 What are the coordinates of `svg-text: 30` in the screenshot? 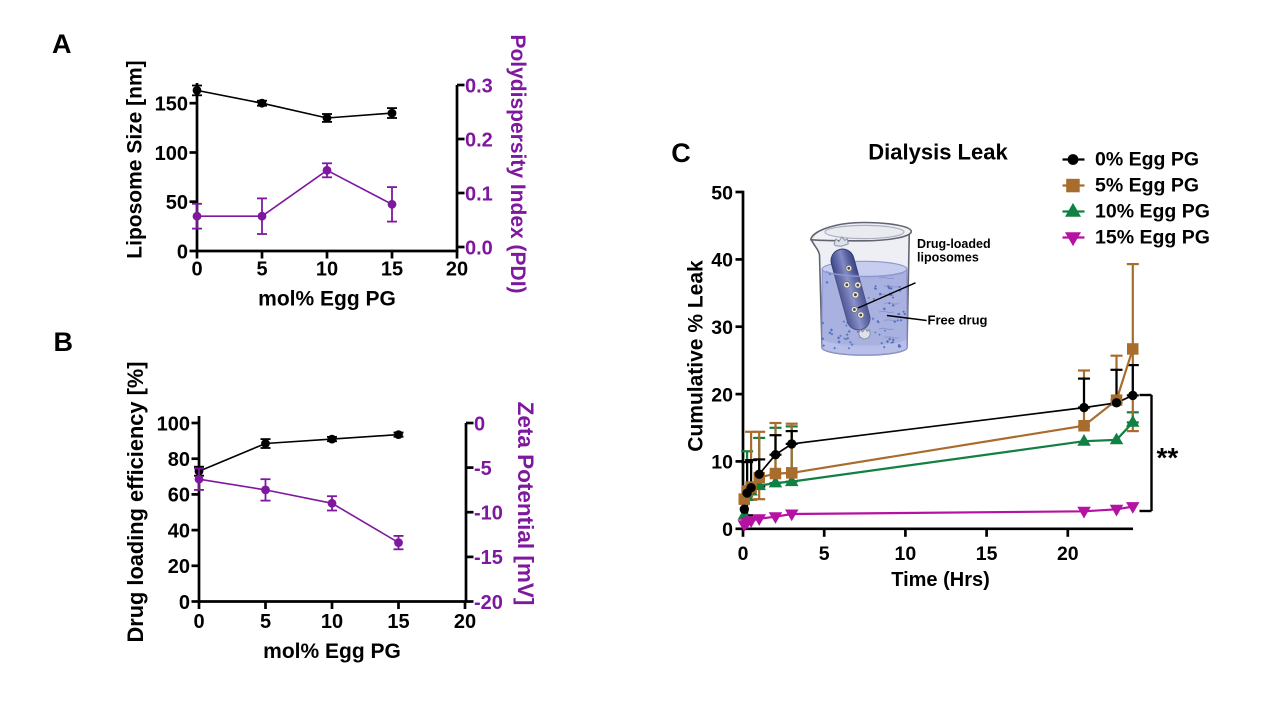 It's located at (722, 328).